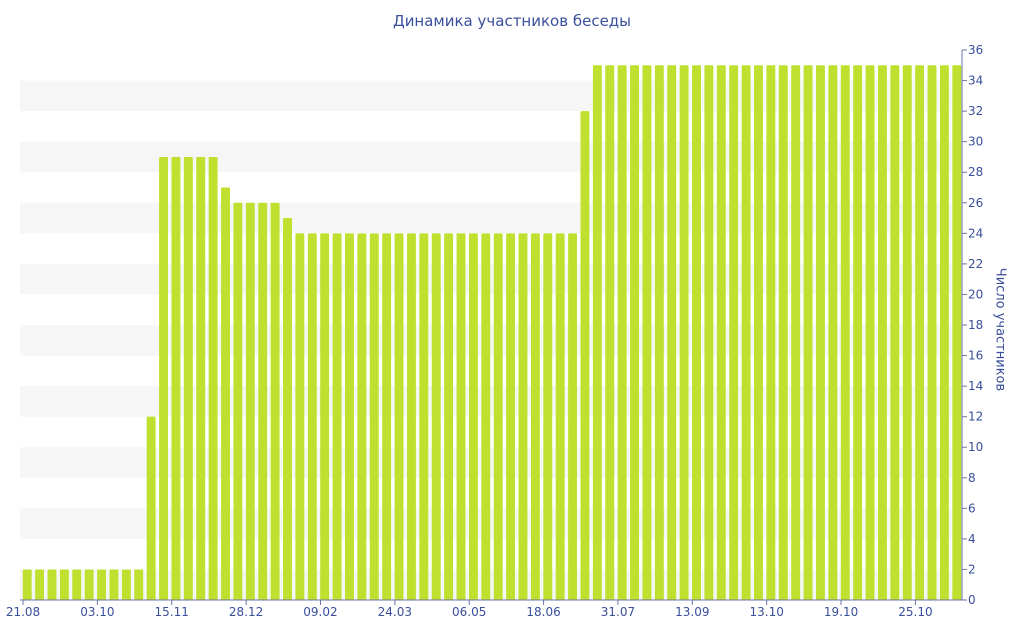  What do you see at coordinates (975, 233) in the screenshot?
I see `y-tick-label: 24` at bounding box center [975, 233].